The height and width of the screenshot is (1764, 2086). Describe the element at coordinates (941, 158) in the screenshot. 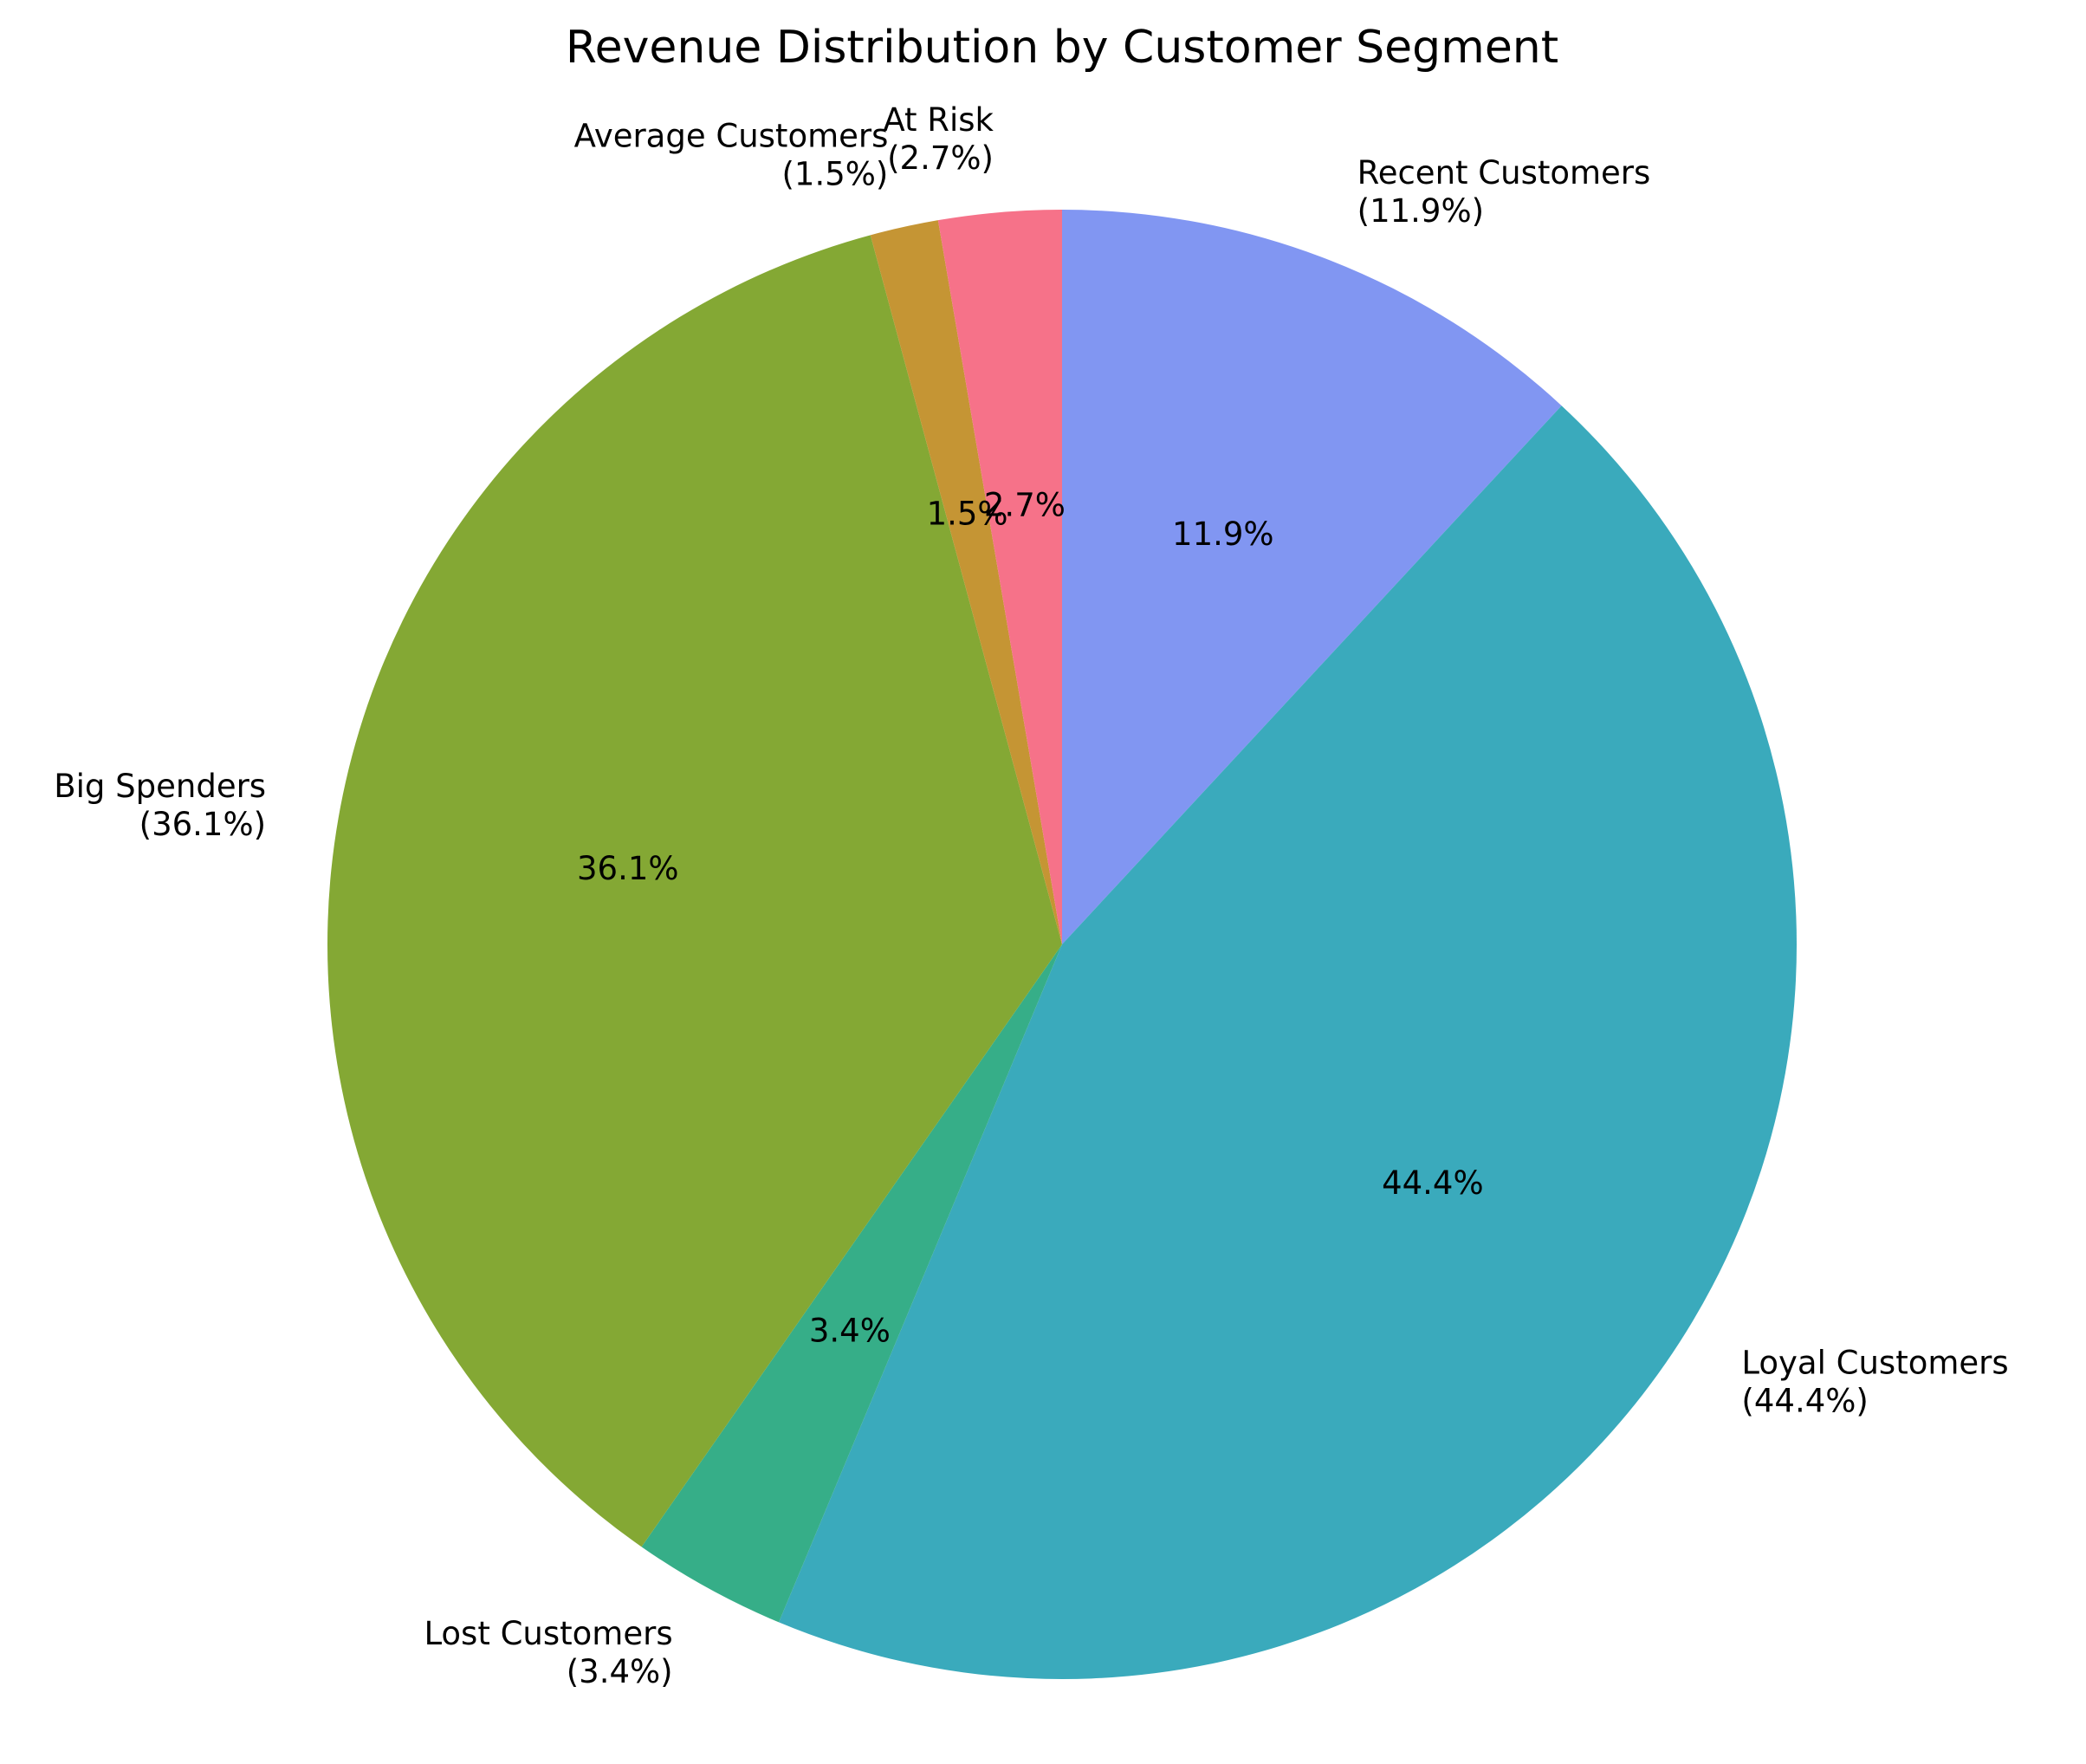

I see `outer-pct-at-risk: (2.7%)` at that location.